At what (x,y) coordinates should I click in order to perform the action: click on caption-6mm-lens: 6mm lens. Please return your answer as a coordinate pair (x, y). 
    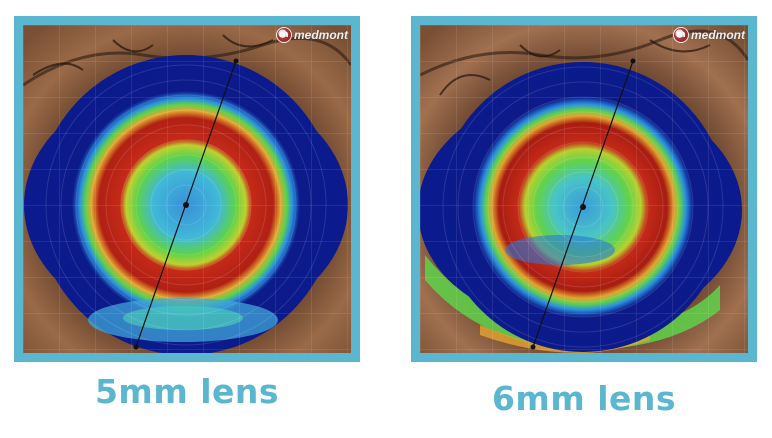
    Looking at the image, I should click on (584, 398).